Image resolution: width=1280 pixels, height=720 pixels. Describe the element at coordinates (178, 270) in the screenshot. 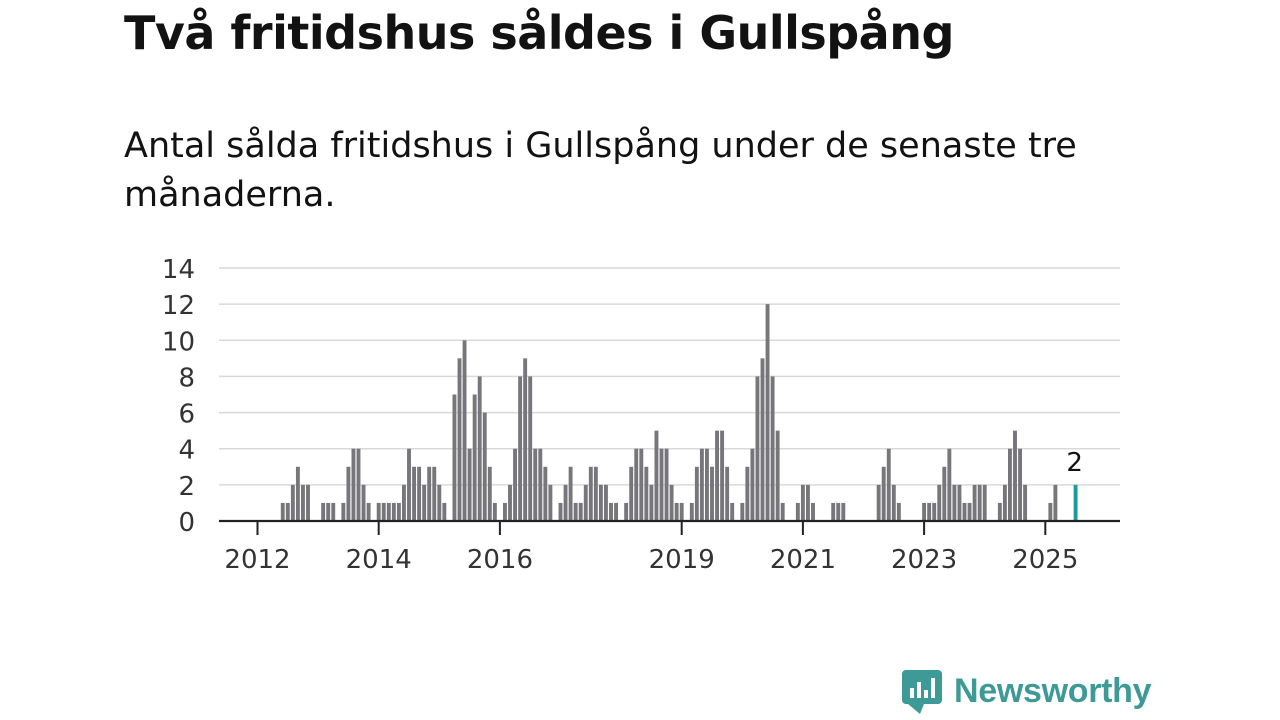

I see `y-tick-label: 14` at that location.